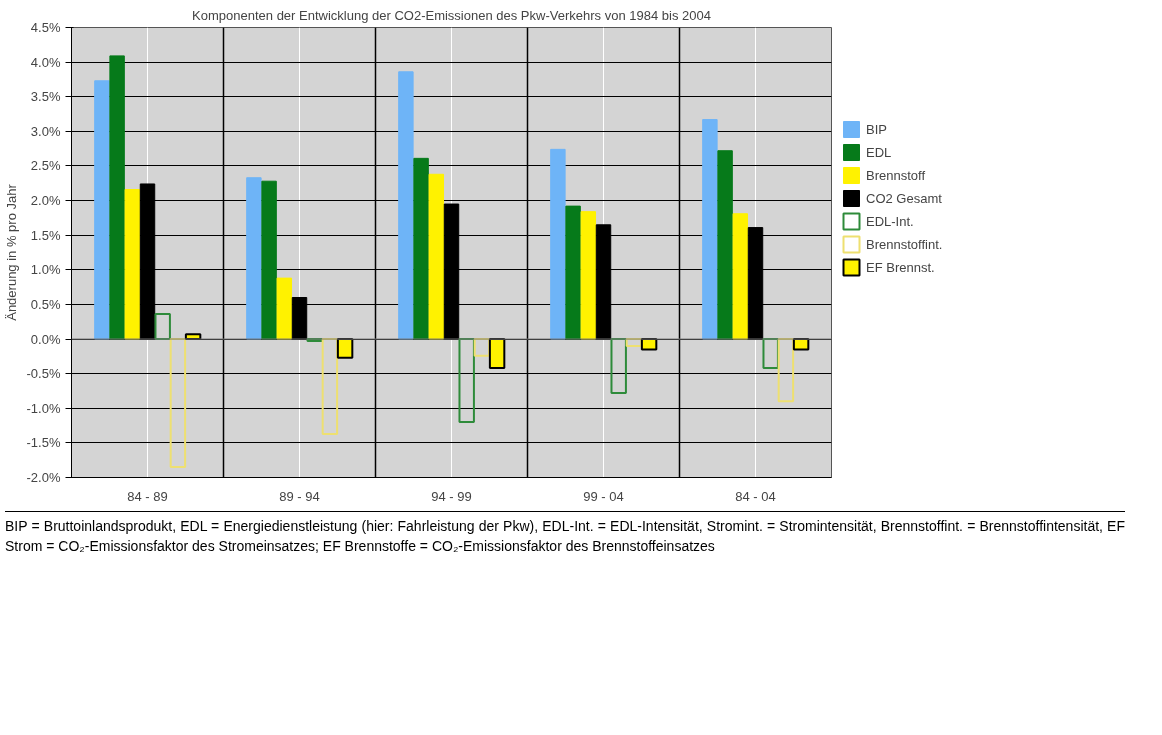 This screenshot has height=735, width=1162. Describe the element at coordinates (45, 166) in the screenshot. I see `y-tick-label: 2.5%` at that location.